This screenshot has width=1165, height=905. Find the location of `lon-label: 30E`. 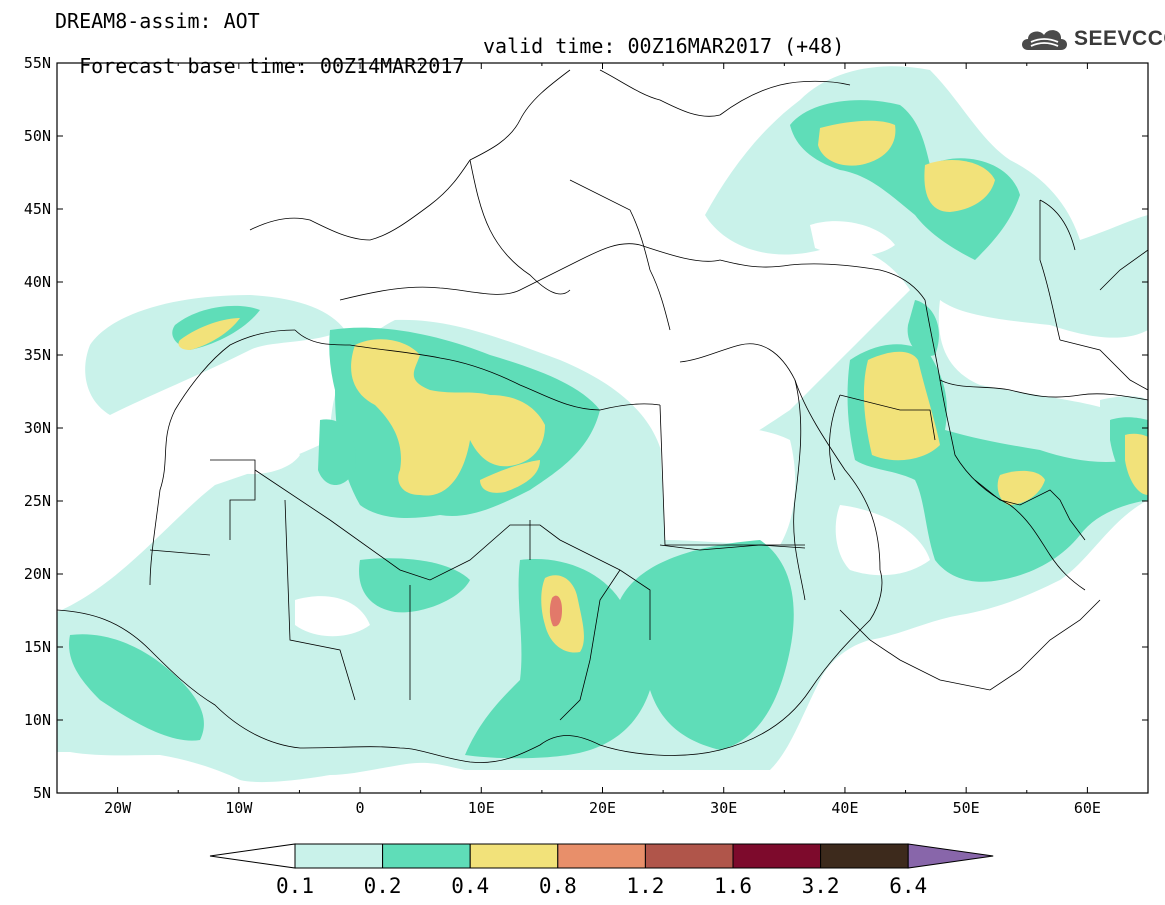

lon-label: 30E is located at coordinates (723, 808).